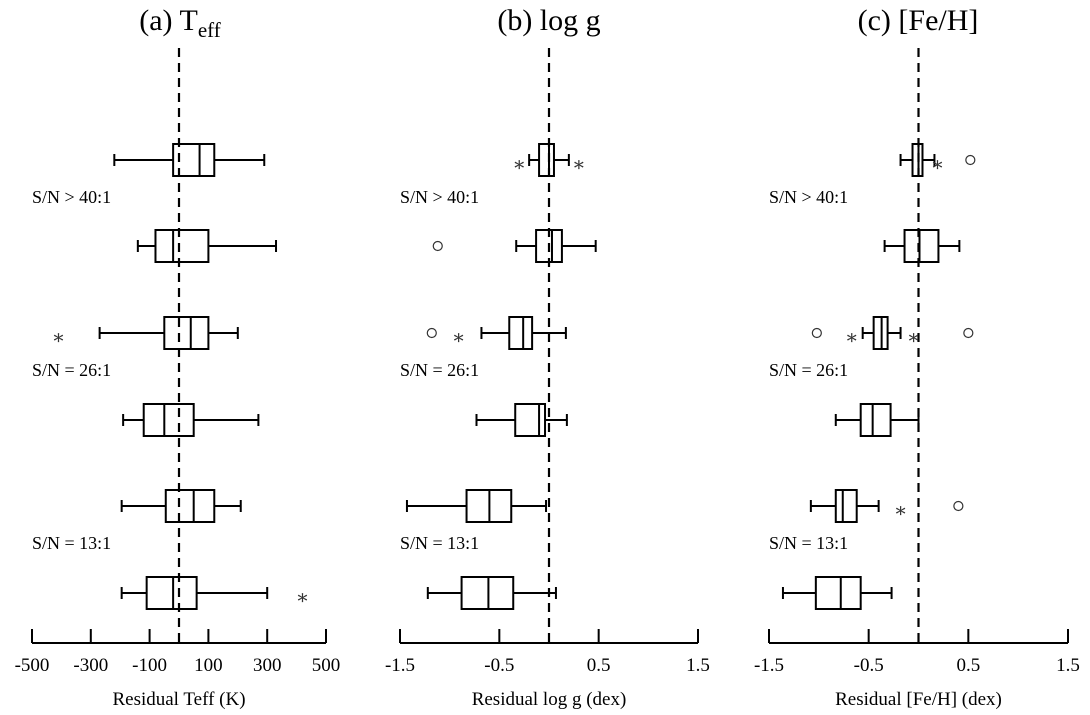 This screenshot has width=1090, height=715. Describe the element at coordinates (208, 665) in the screenshot. I see `x-tick-label: 100` at that location.